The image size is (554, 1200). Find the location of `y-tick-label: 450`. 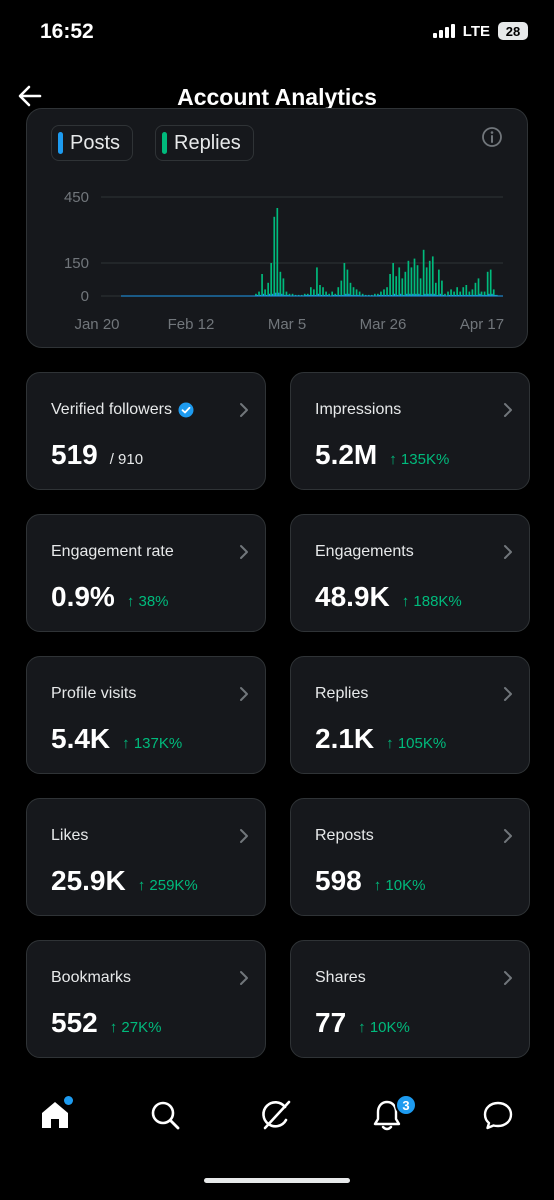

y-tick-label: 450 is located at coordinates (76, 197).